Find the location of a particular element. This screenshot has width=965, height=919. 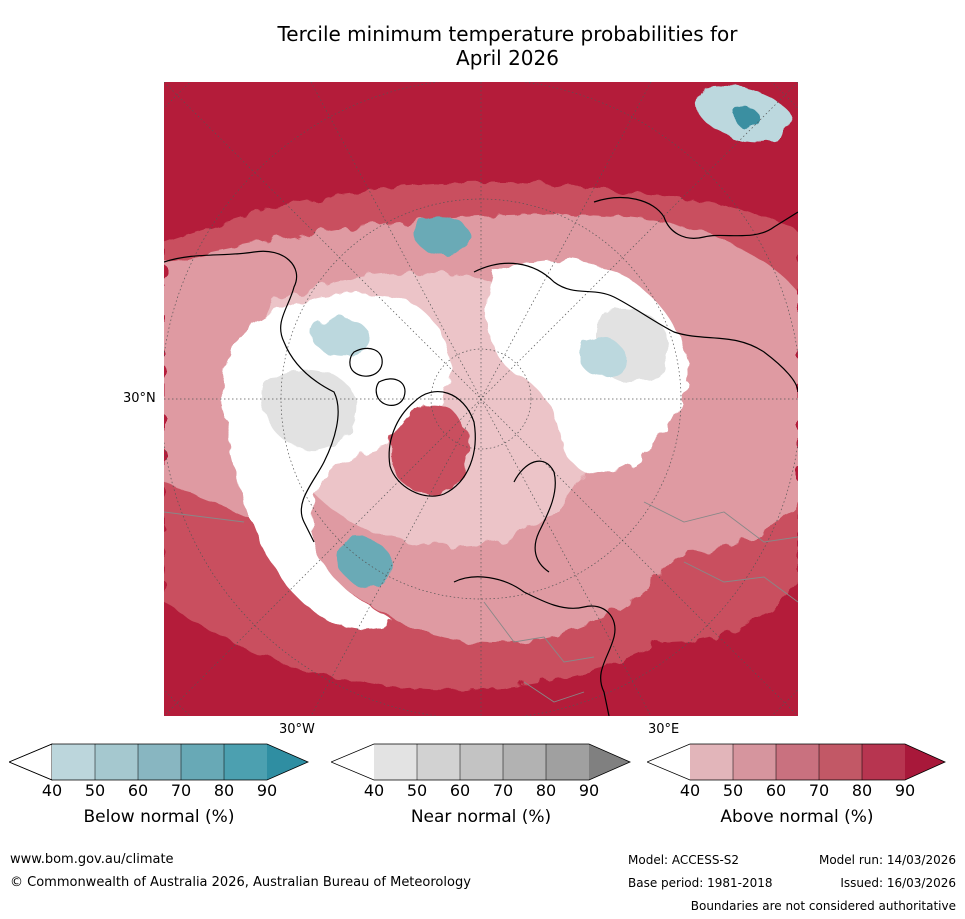

coastline-north-america is located at coordinates (251, 396).